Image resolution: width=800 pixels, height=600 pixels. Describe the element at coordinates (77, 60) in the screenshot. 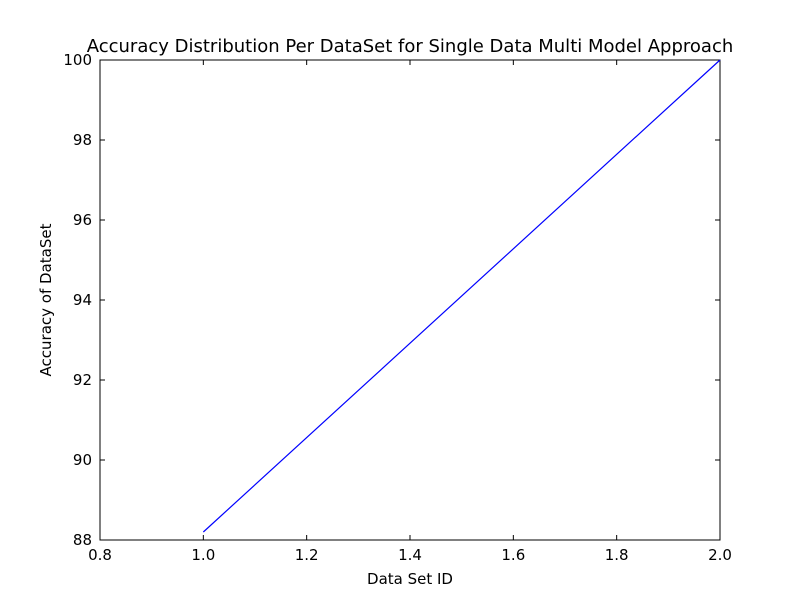

I see `y-tick-label: 100` at that location.